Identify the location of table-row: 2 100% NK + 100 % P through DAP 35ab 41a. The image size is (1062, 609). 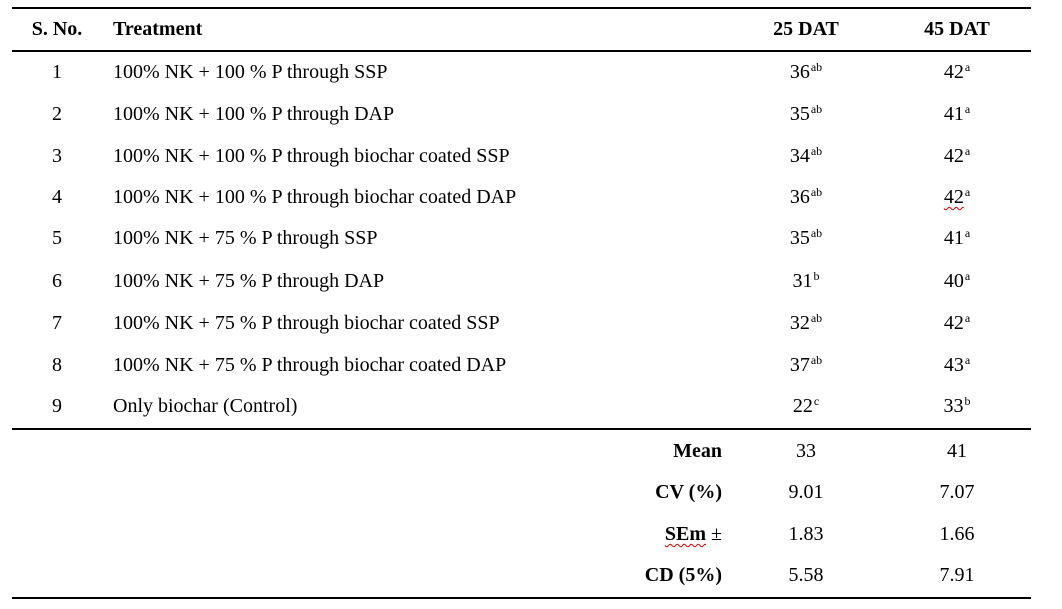
(521, 114).